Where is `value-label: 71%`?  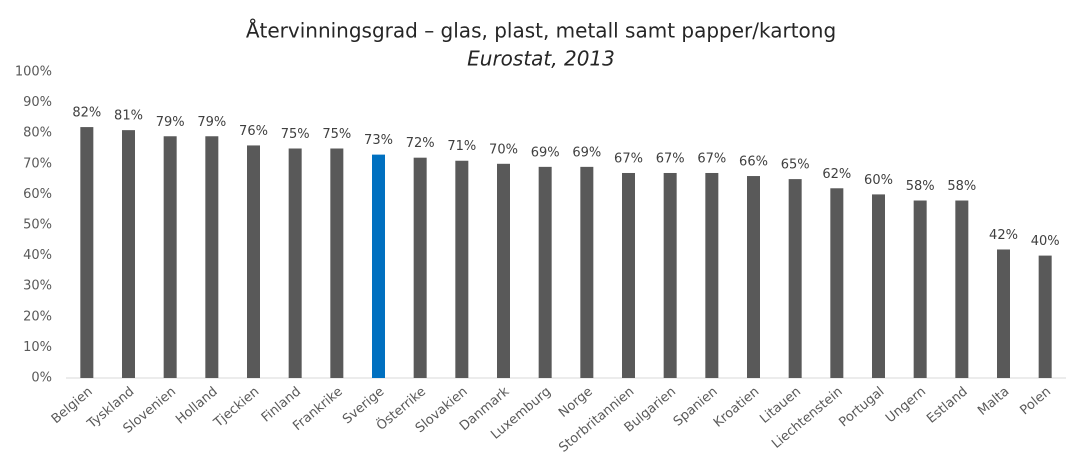
value-label: 71% is located at coordinates (461, 146).